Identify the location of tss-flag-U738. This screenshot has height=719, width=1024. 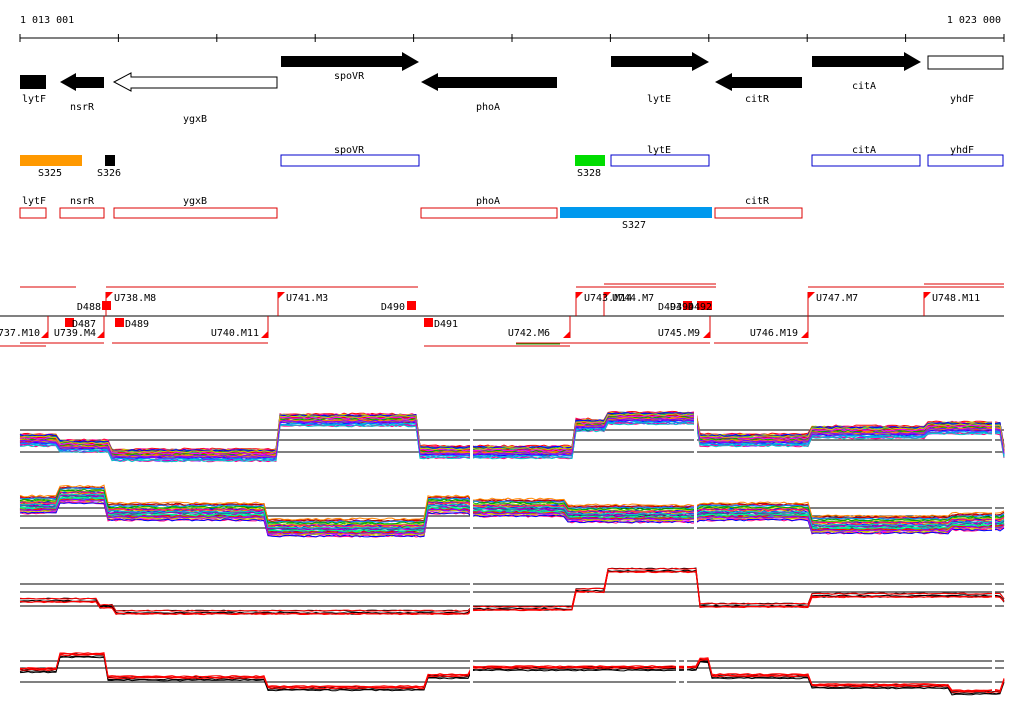
(109, 295).